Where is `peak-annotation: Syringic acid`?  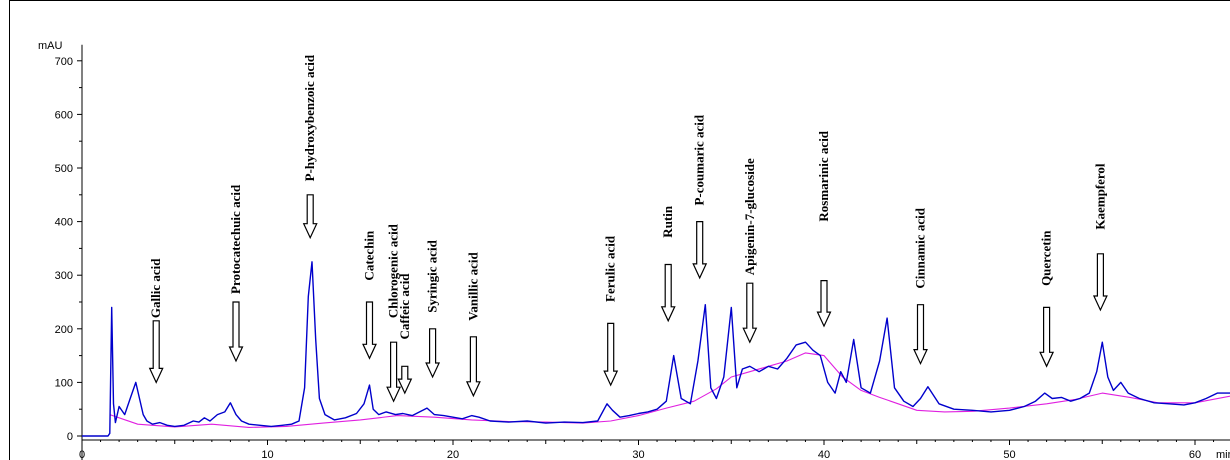
peak-annotation: Syringic acid is located at coordinates (433, 309).